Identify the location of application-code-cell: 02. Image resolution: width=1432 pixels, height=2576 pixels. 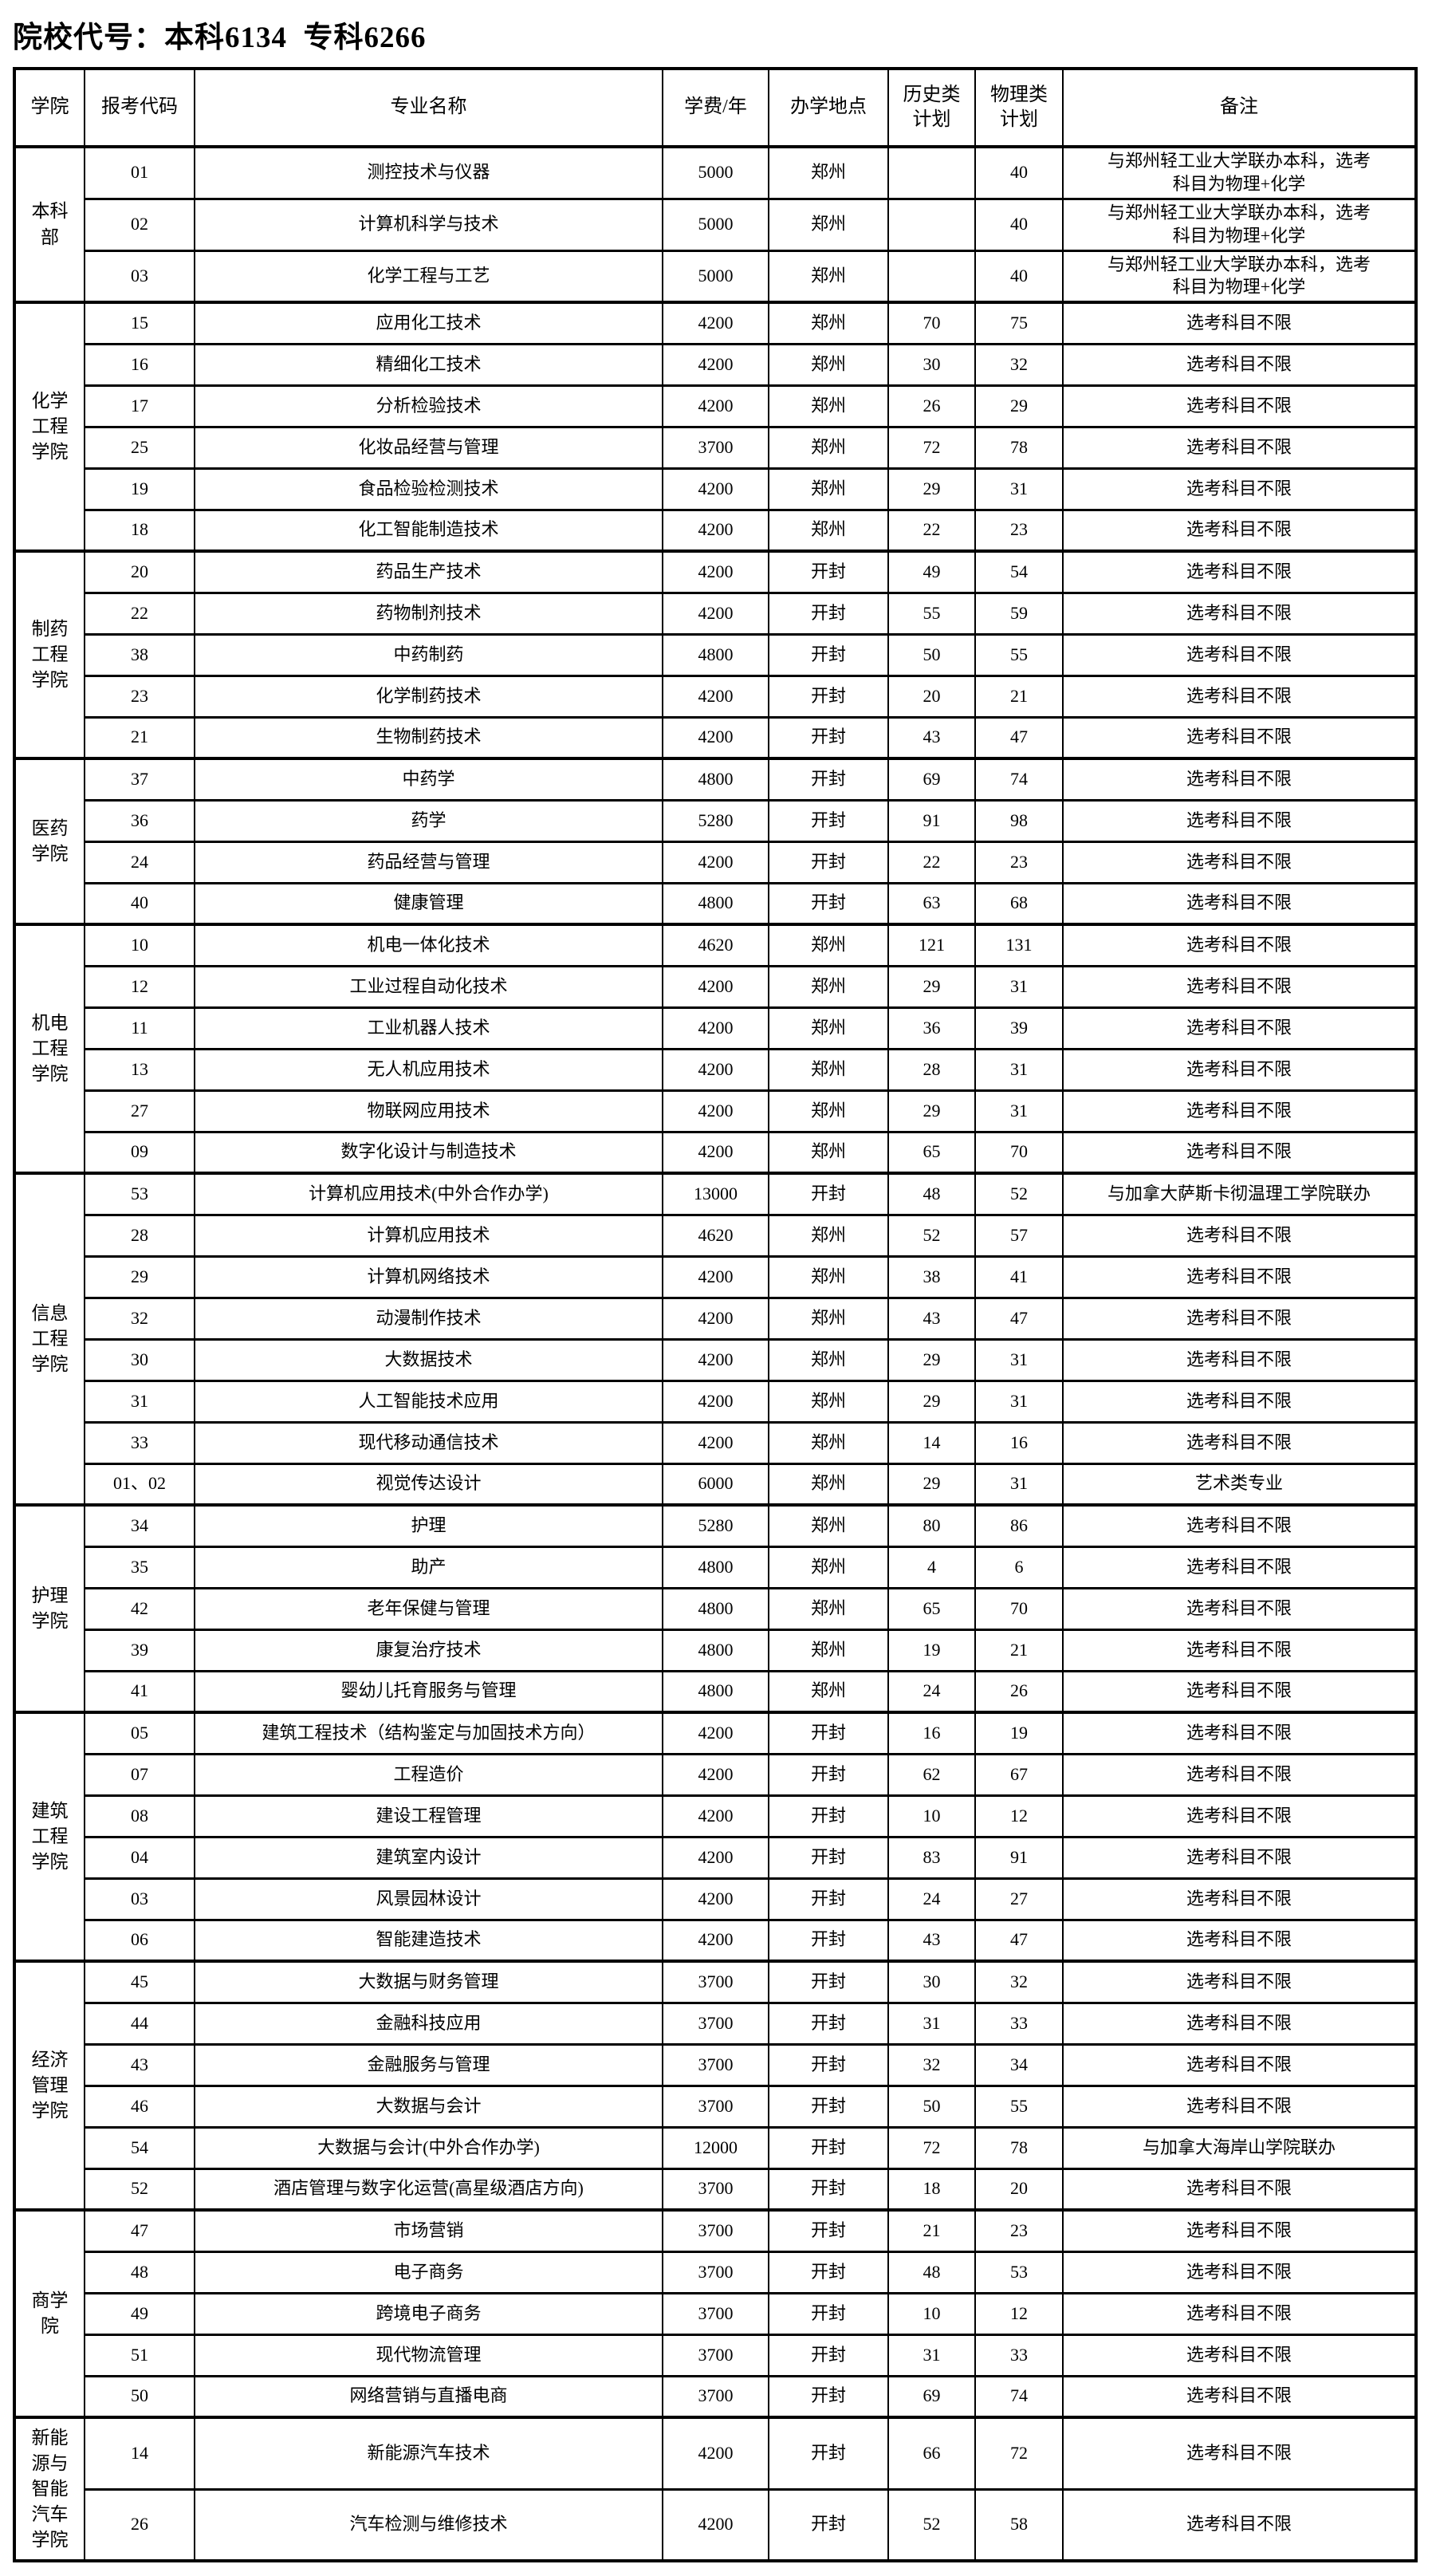
(140, 224).